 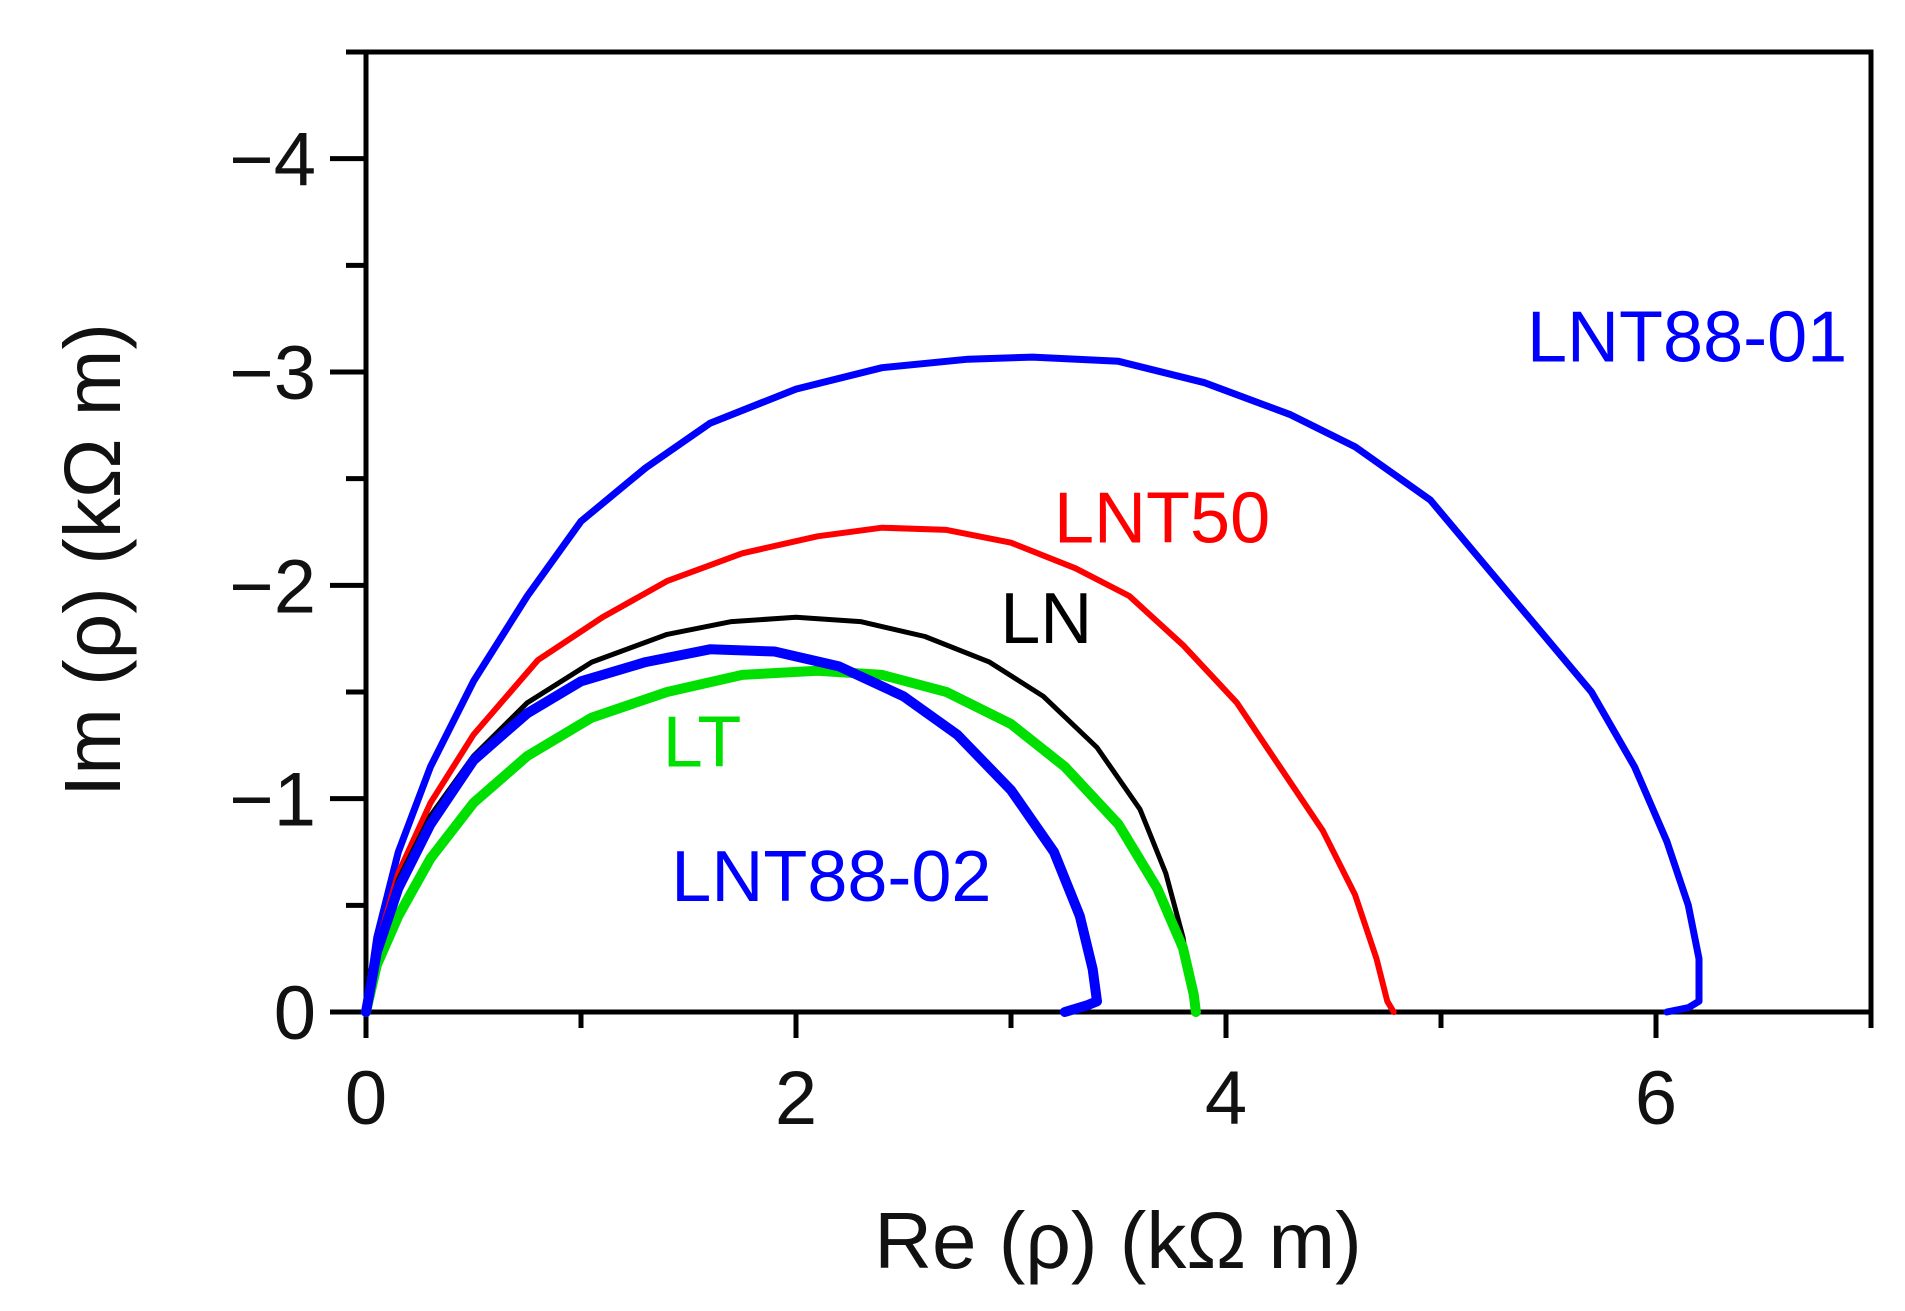 What do you see at coordinates (272, 800) in the screenshot?
I see `y-tick-label: −1` at bounding box center [272, 800].